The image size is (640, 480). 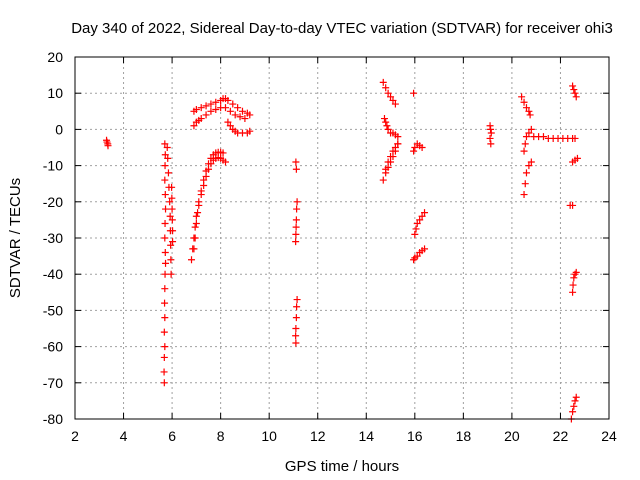 I want to click on x-axis-label: GPS time / hours, so click(x=342, y=466).